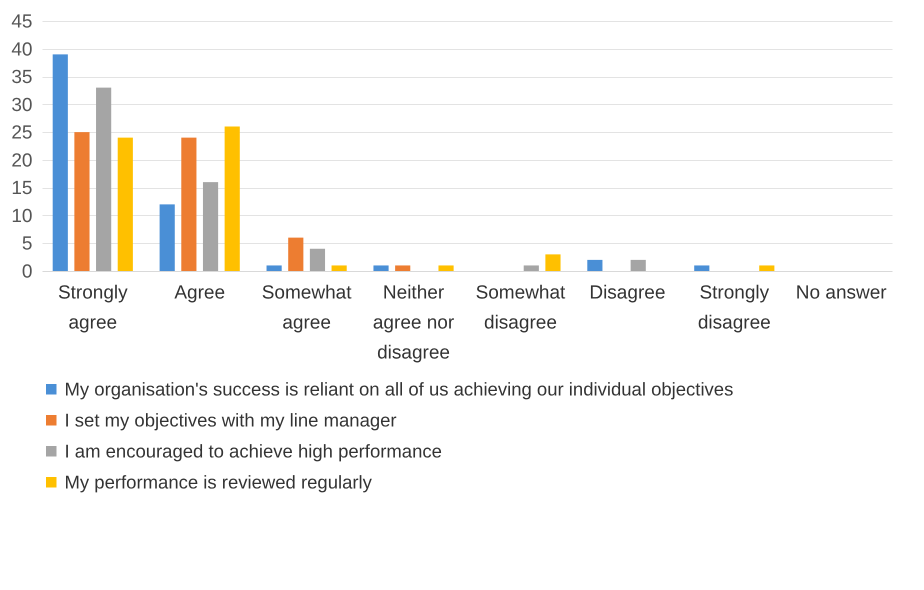  I want to click on x-tick-label: Strongly agree, so click(93, 308).